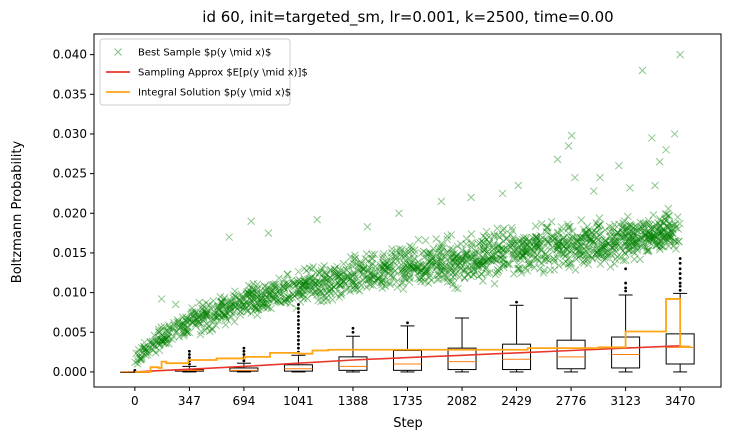 The image size is (740, 444). I want to click on x-tick-label: 347, so click(189, 401).